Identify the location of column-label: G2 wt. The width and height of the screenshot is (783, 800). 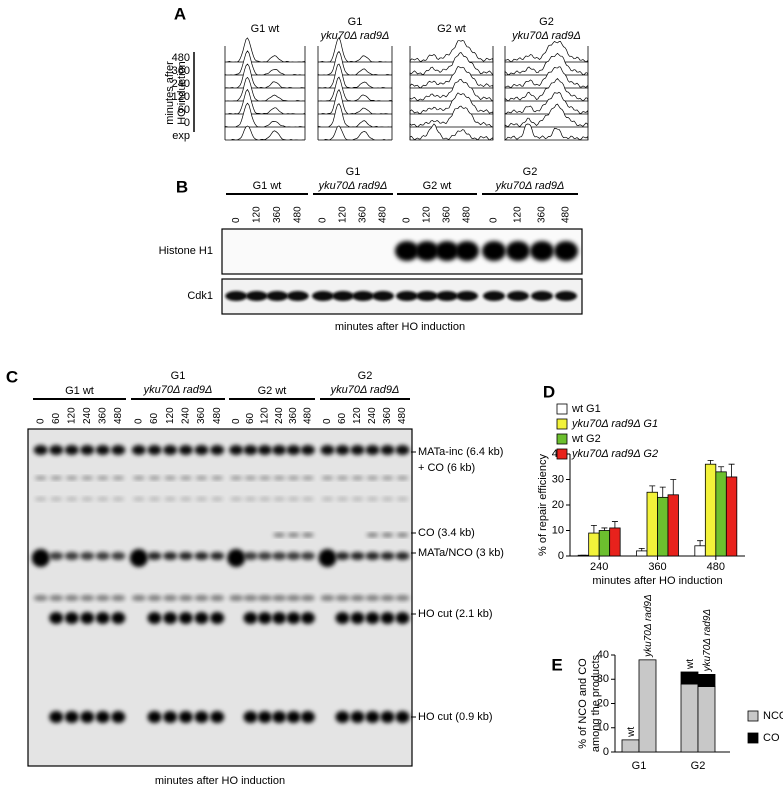
(451, 29).